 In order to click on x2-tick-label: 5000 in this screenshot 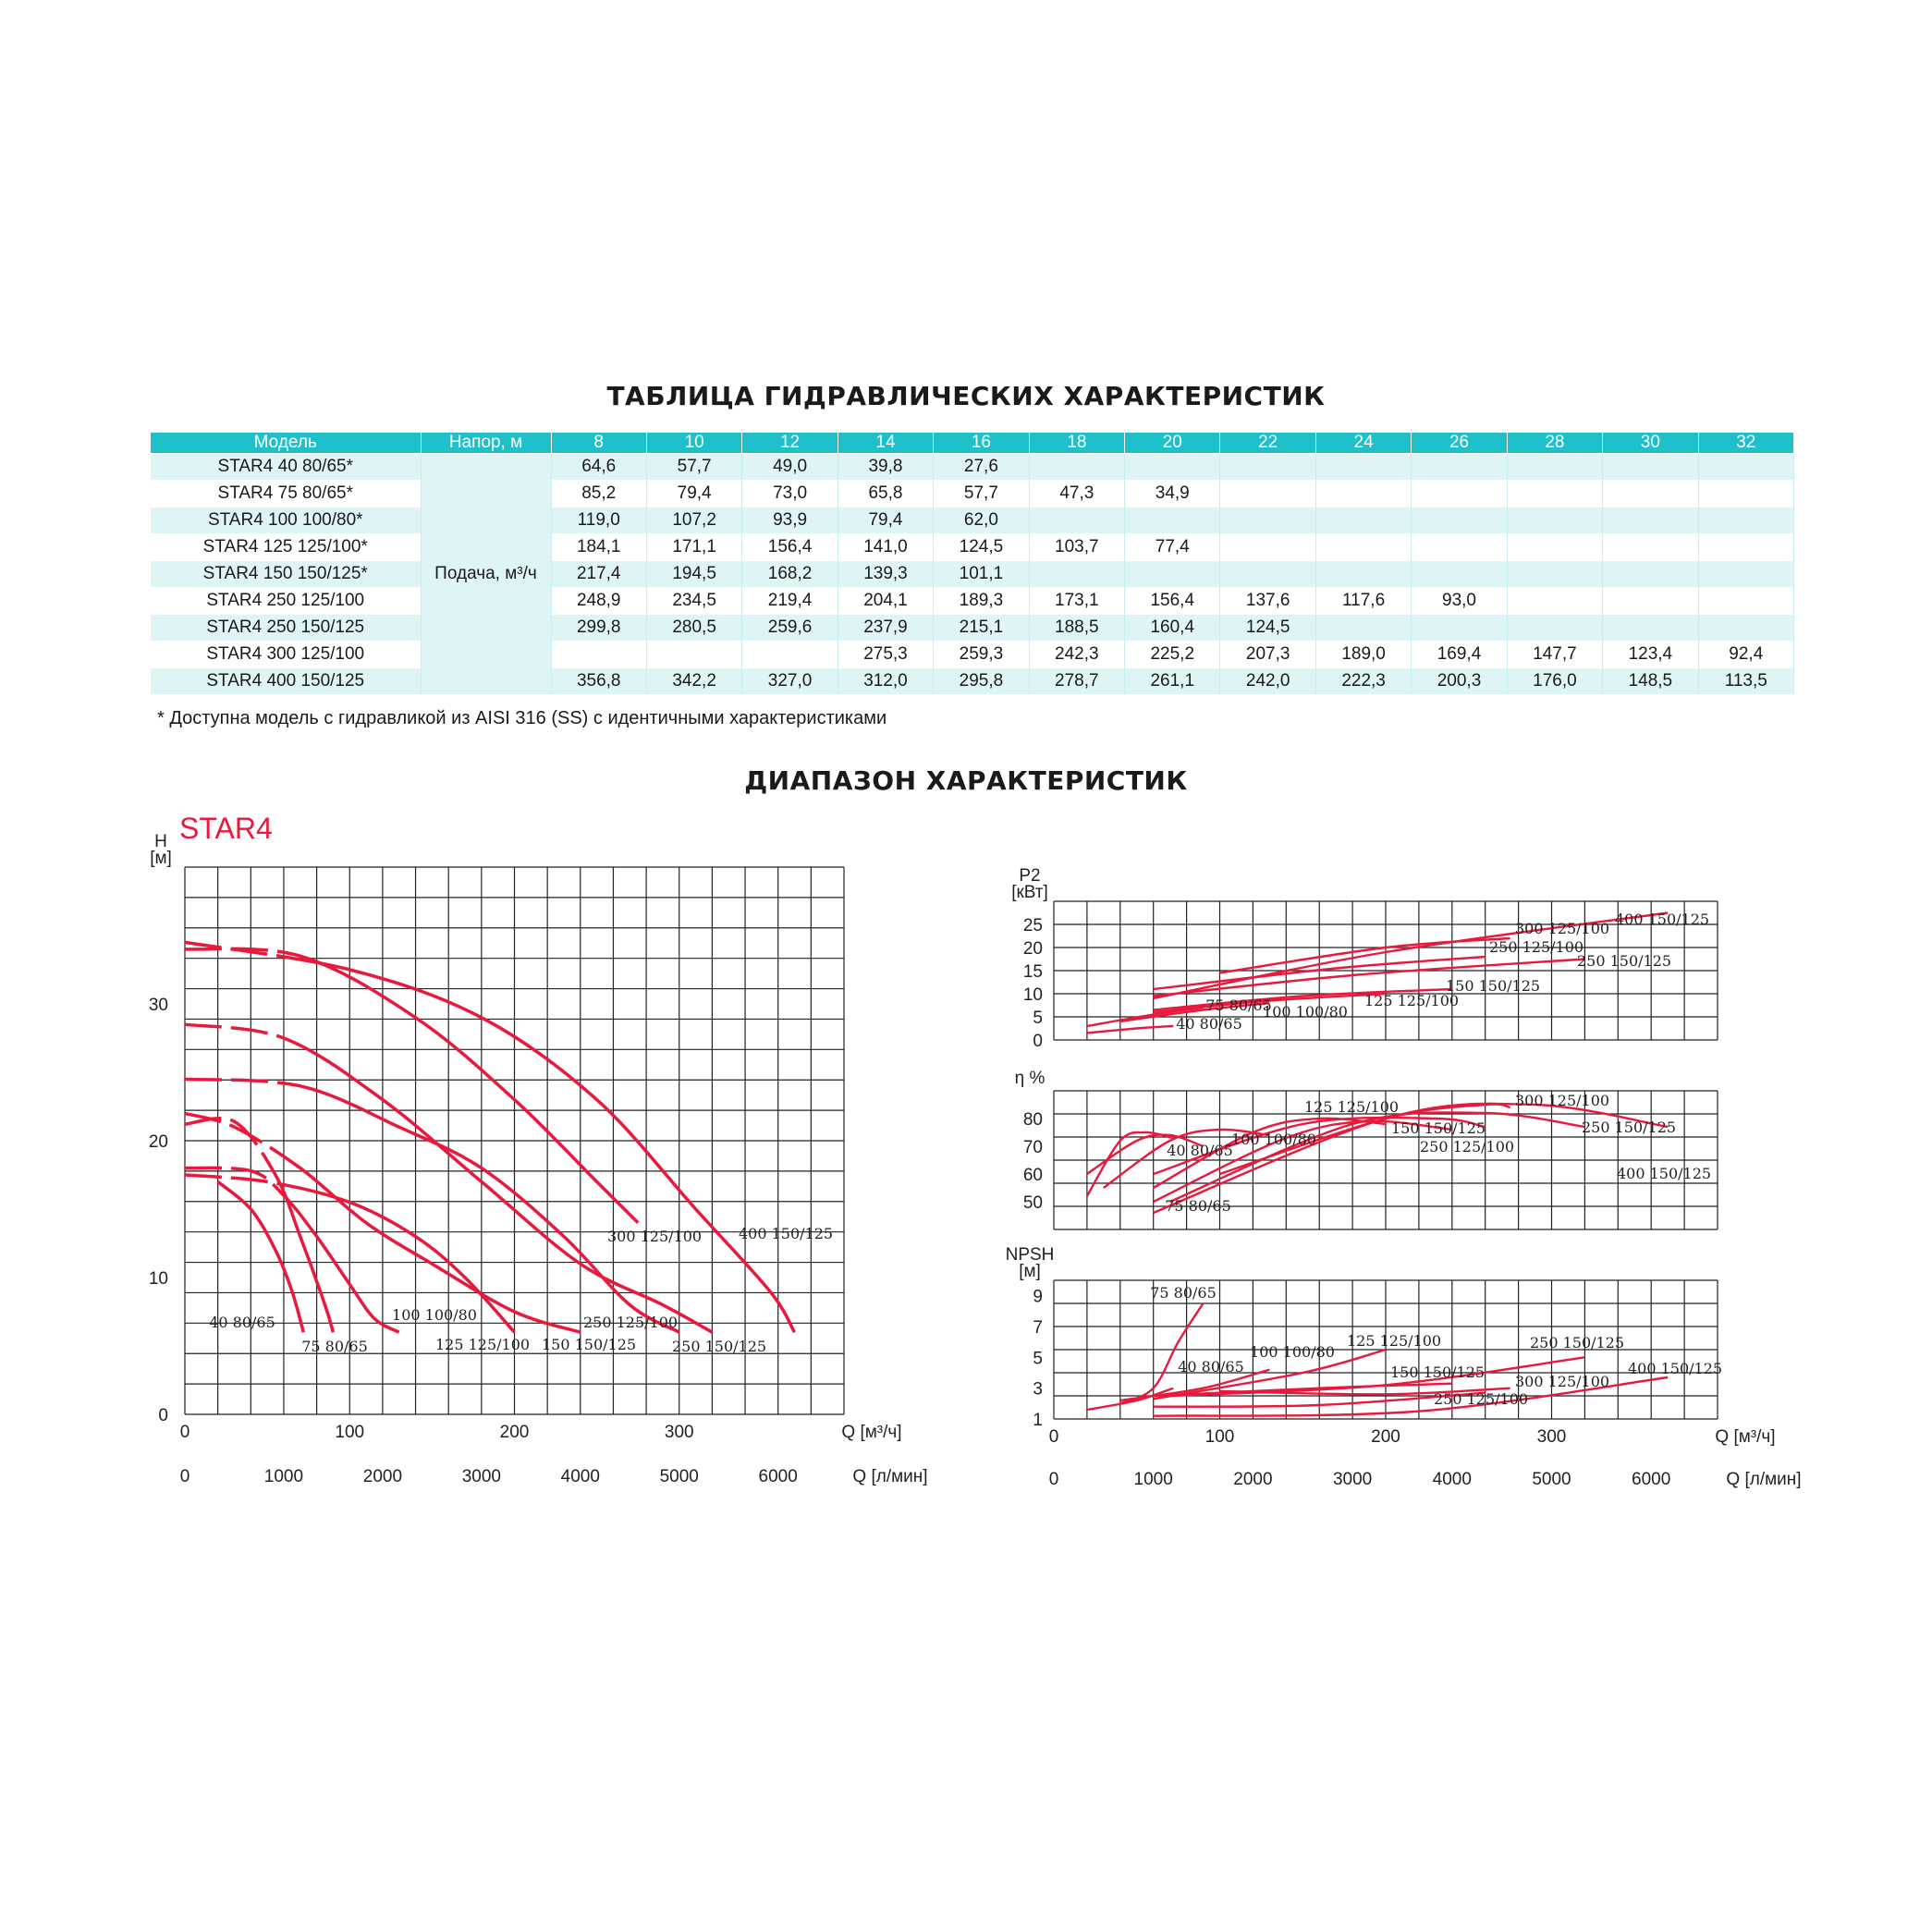, I will do `click(679, 1476)`.